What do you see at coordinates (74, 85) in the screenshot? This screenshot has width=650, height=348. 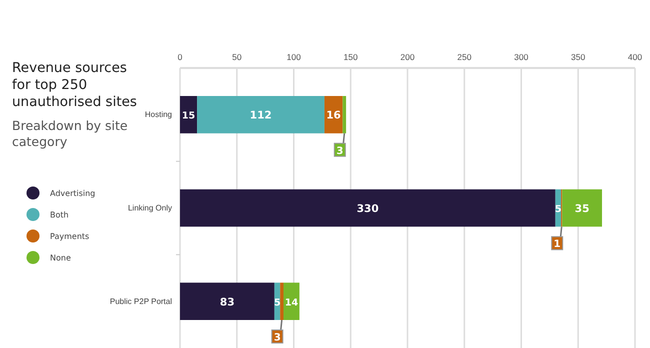 I see `text: Revenue sources for top 250 unauthorised sites` at bounding box center [74, 85].